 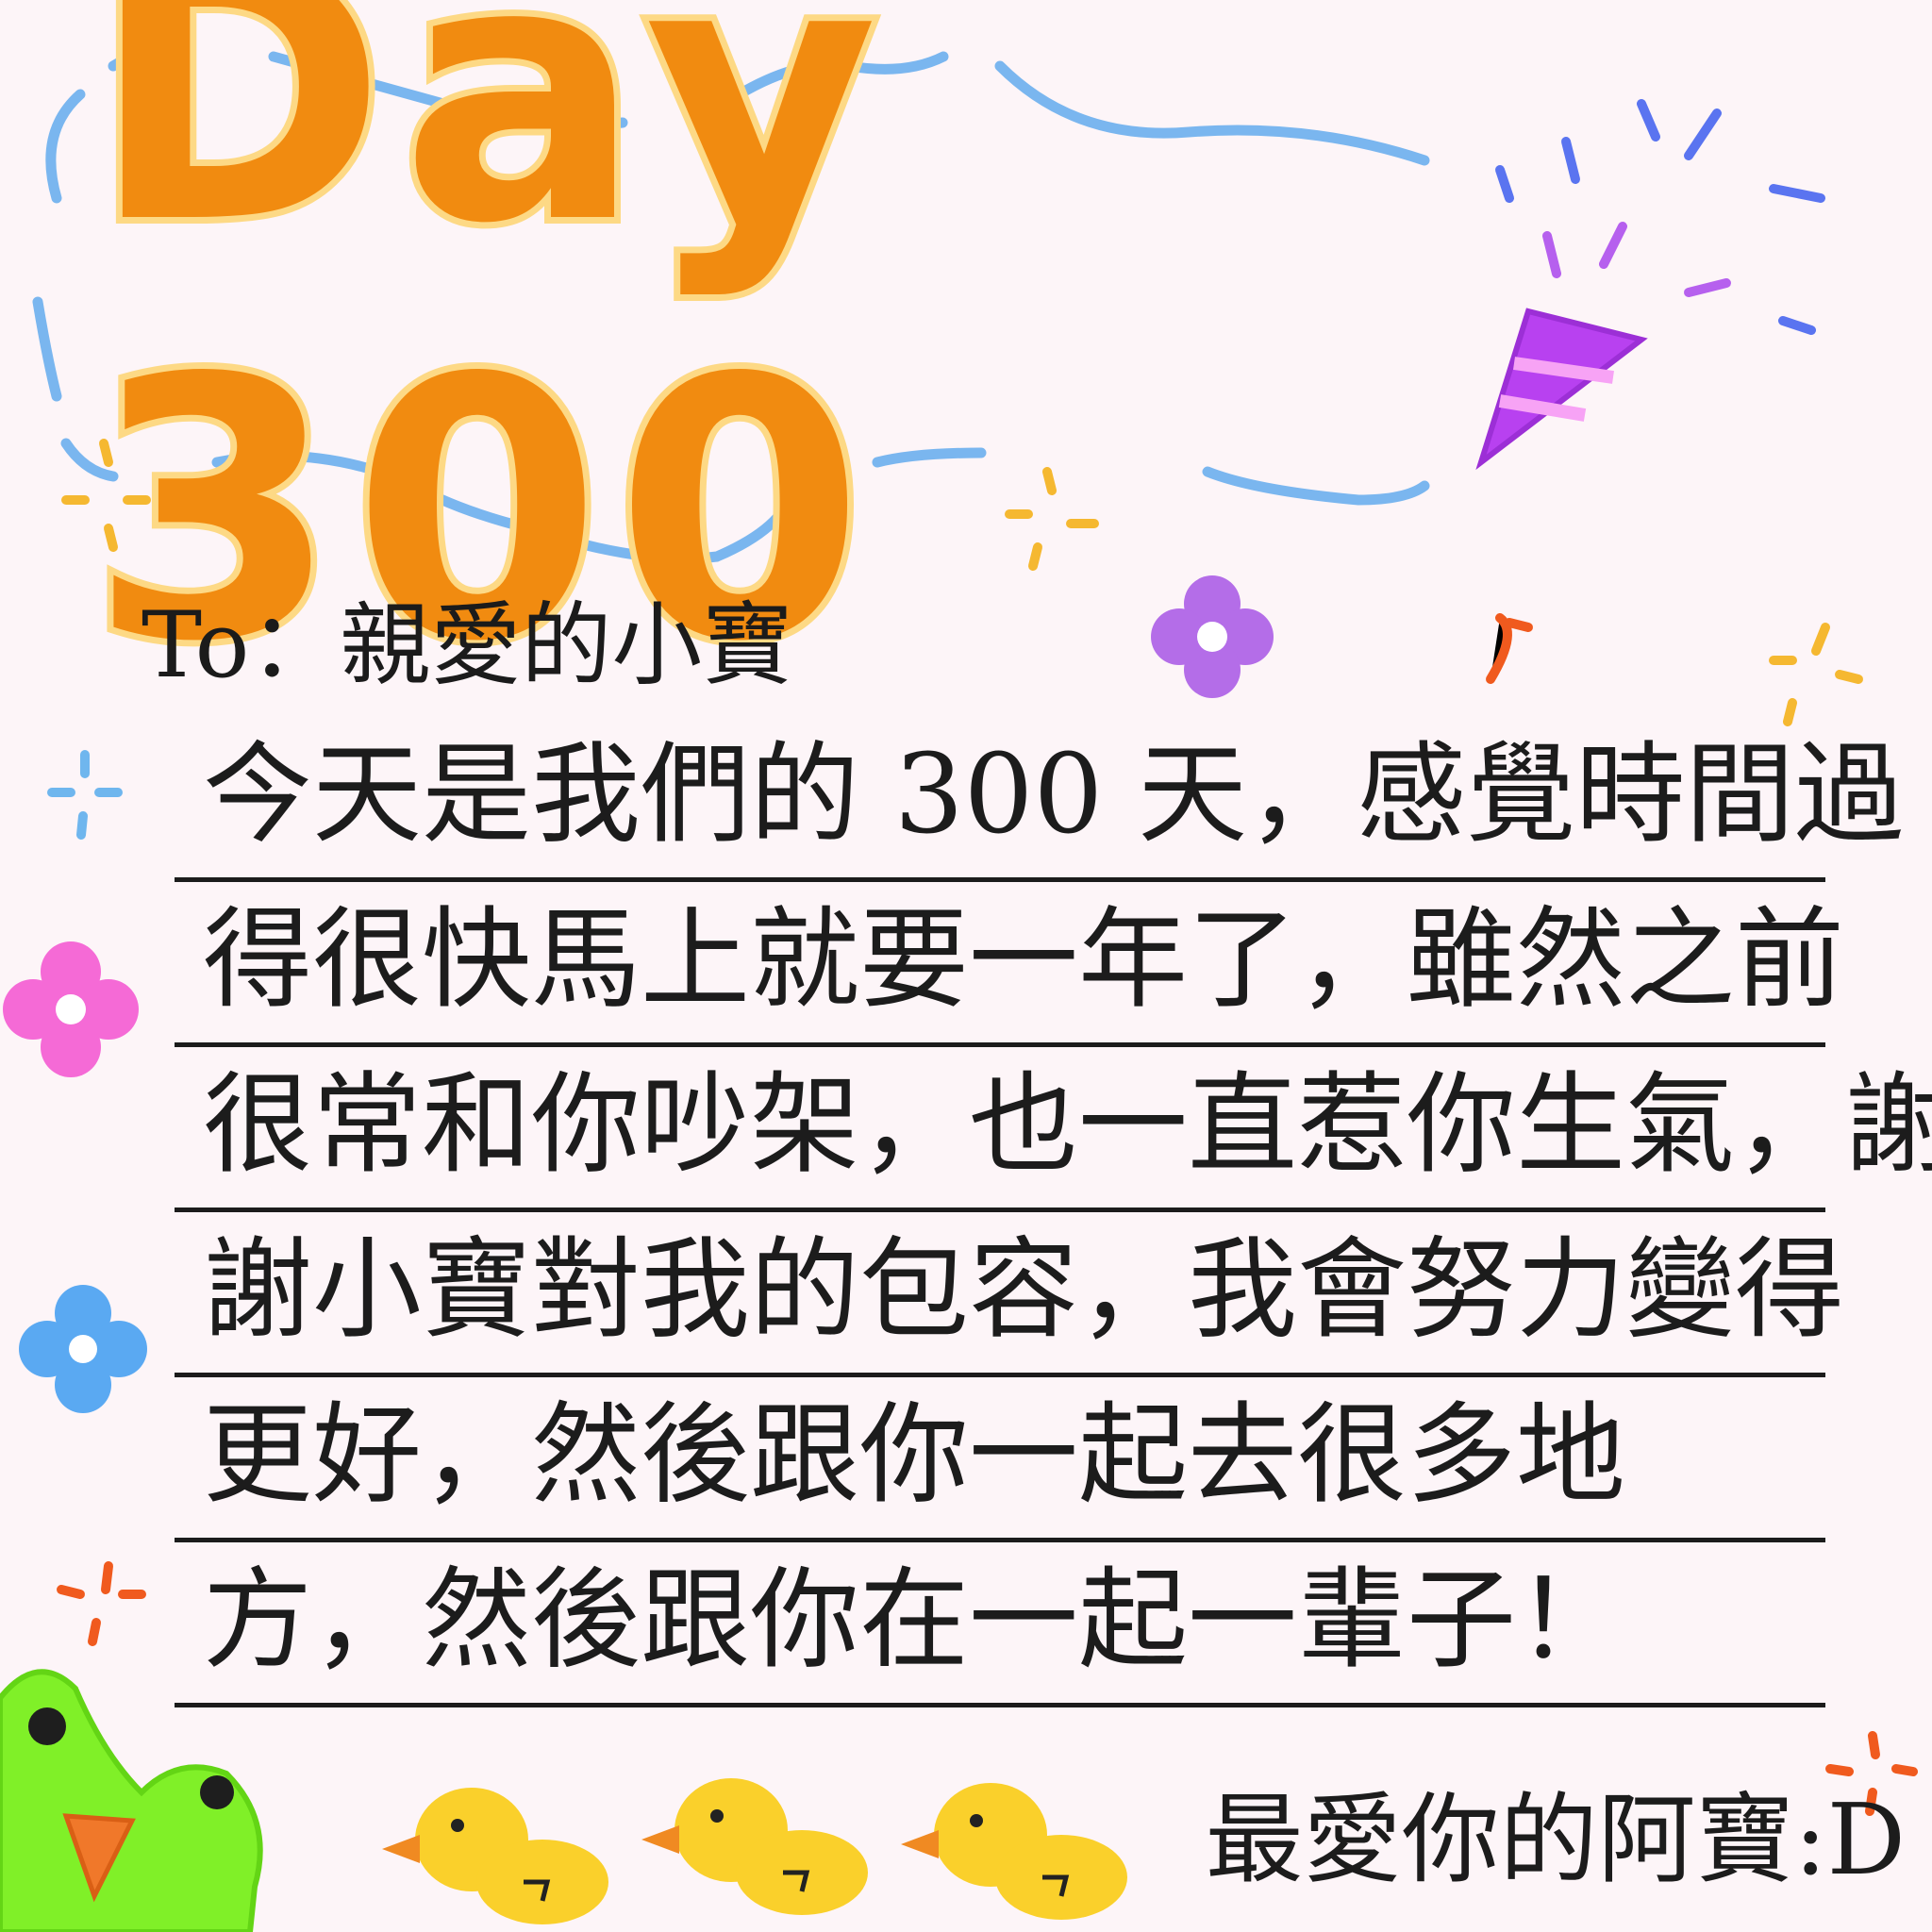 I want to click on letter-line-text: 得很快馬上就要一年了，雖然之前, so click(x=1023, y=960).